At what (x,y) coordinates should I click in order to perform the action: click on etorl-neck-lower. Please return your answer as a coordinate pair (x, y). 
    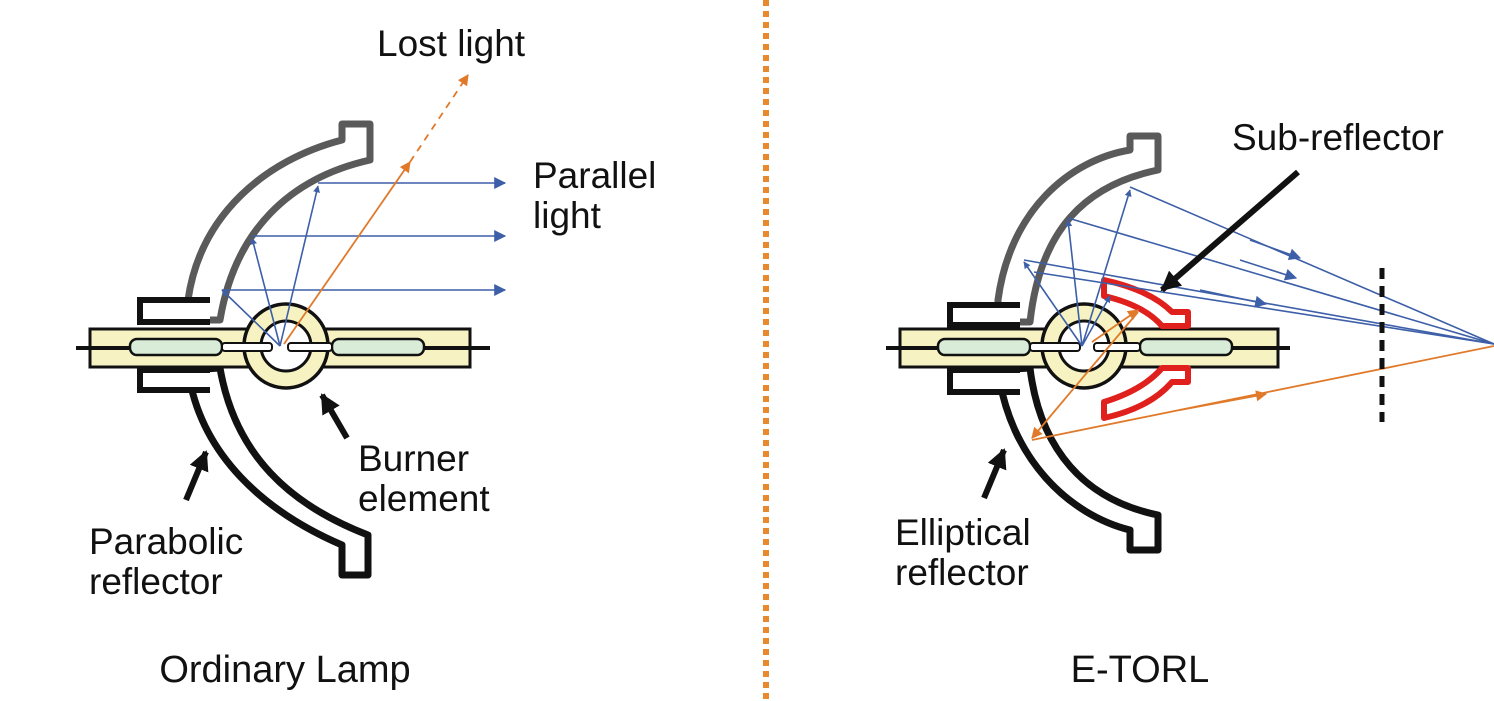
    Looking at the image, I should click on (983, 381).